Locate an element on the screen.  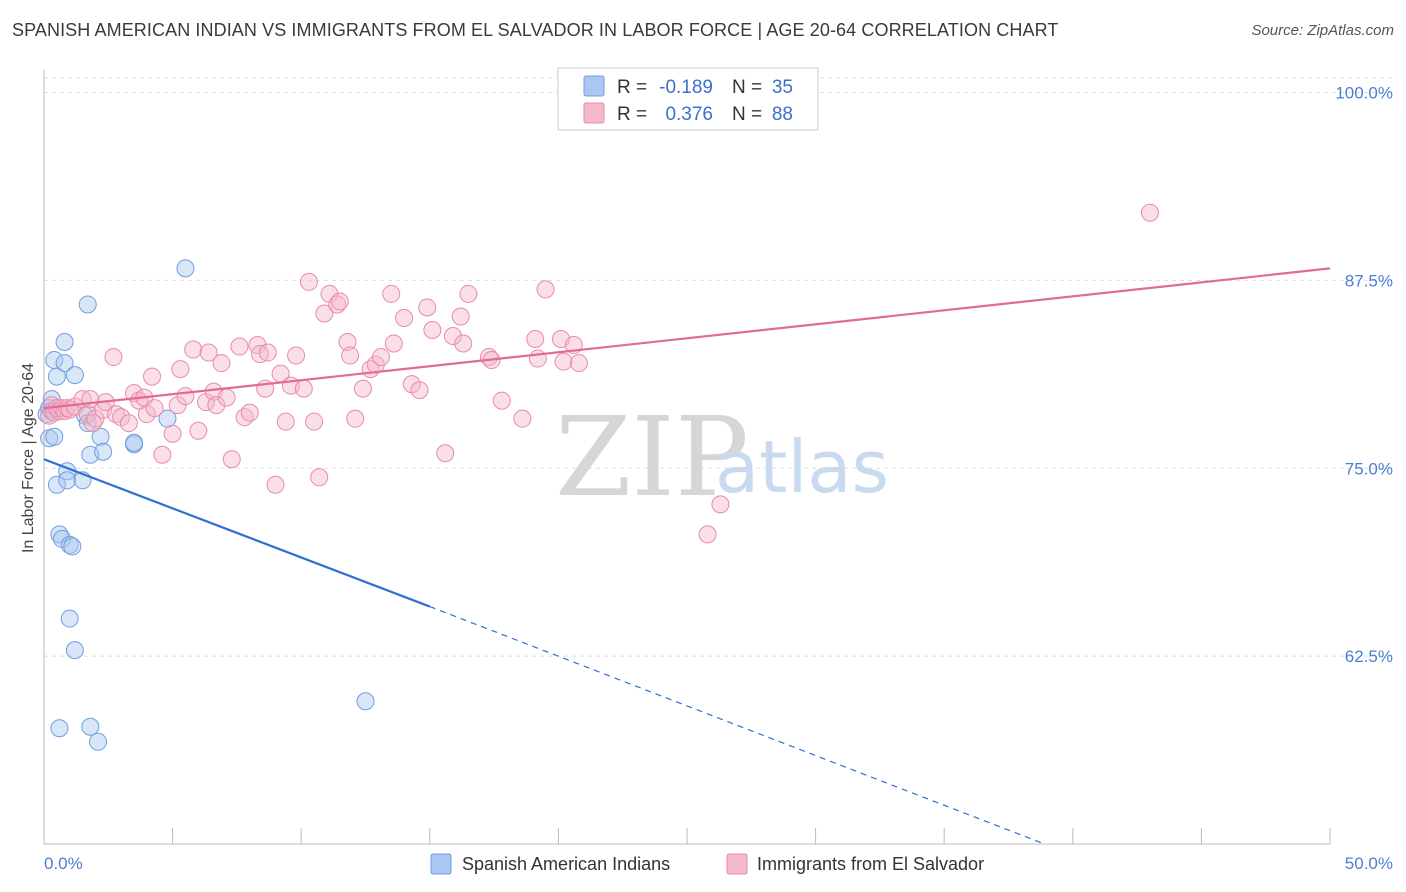
series-spanish-american-indians is located at coordinates (206, 505).